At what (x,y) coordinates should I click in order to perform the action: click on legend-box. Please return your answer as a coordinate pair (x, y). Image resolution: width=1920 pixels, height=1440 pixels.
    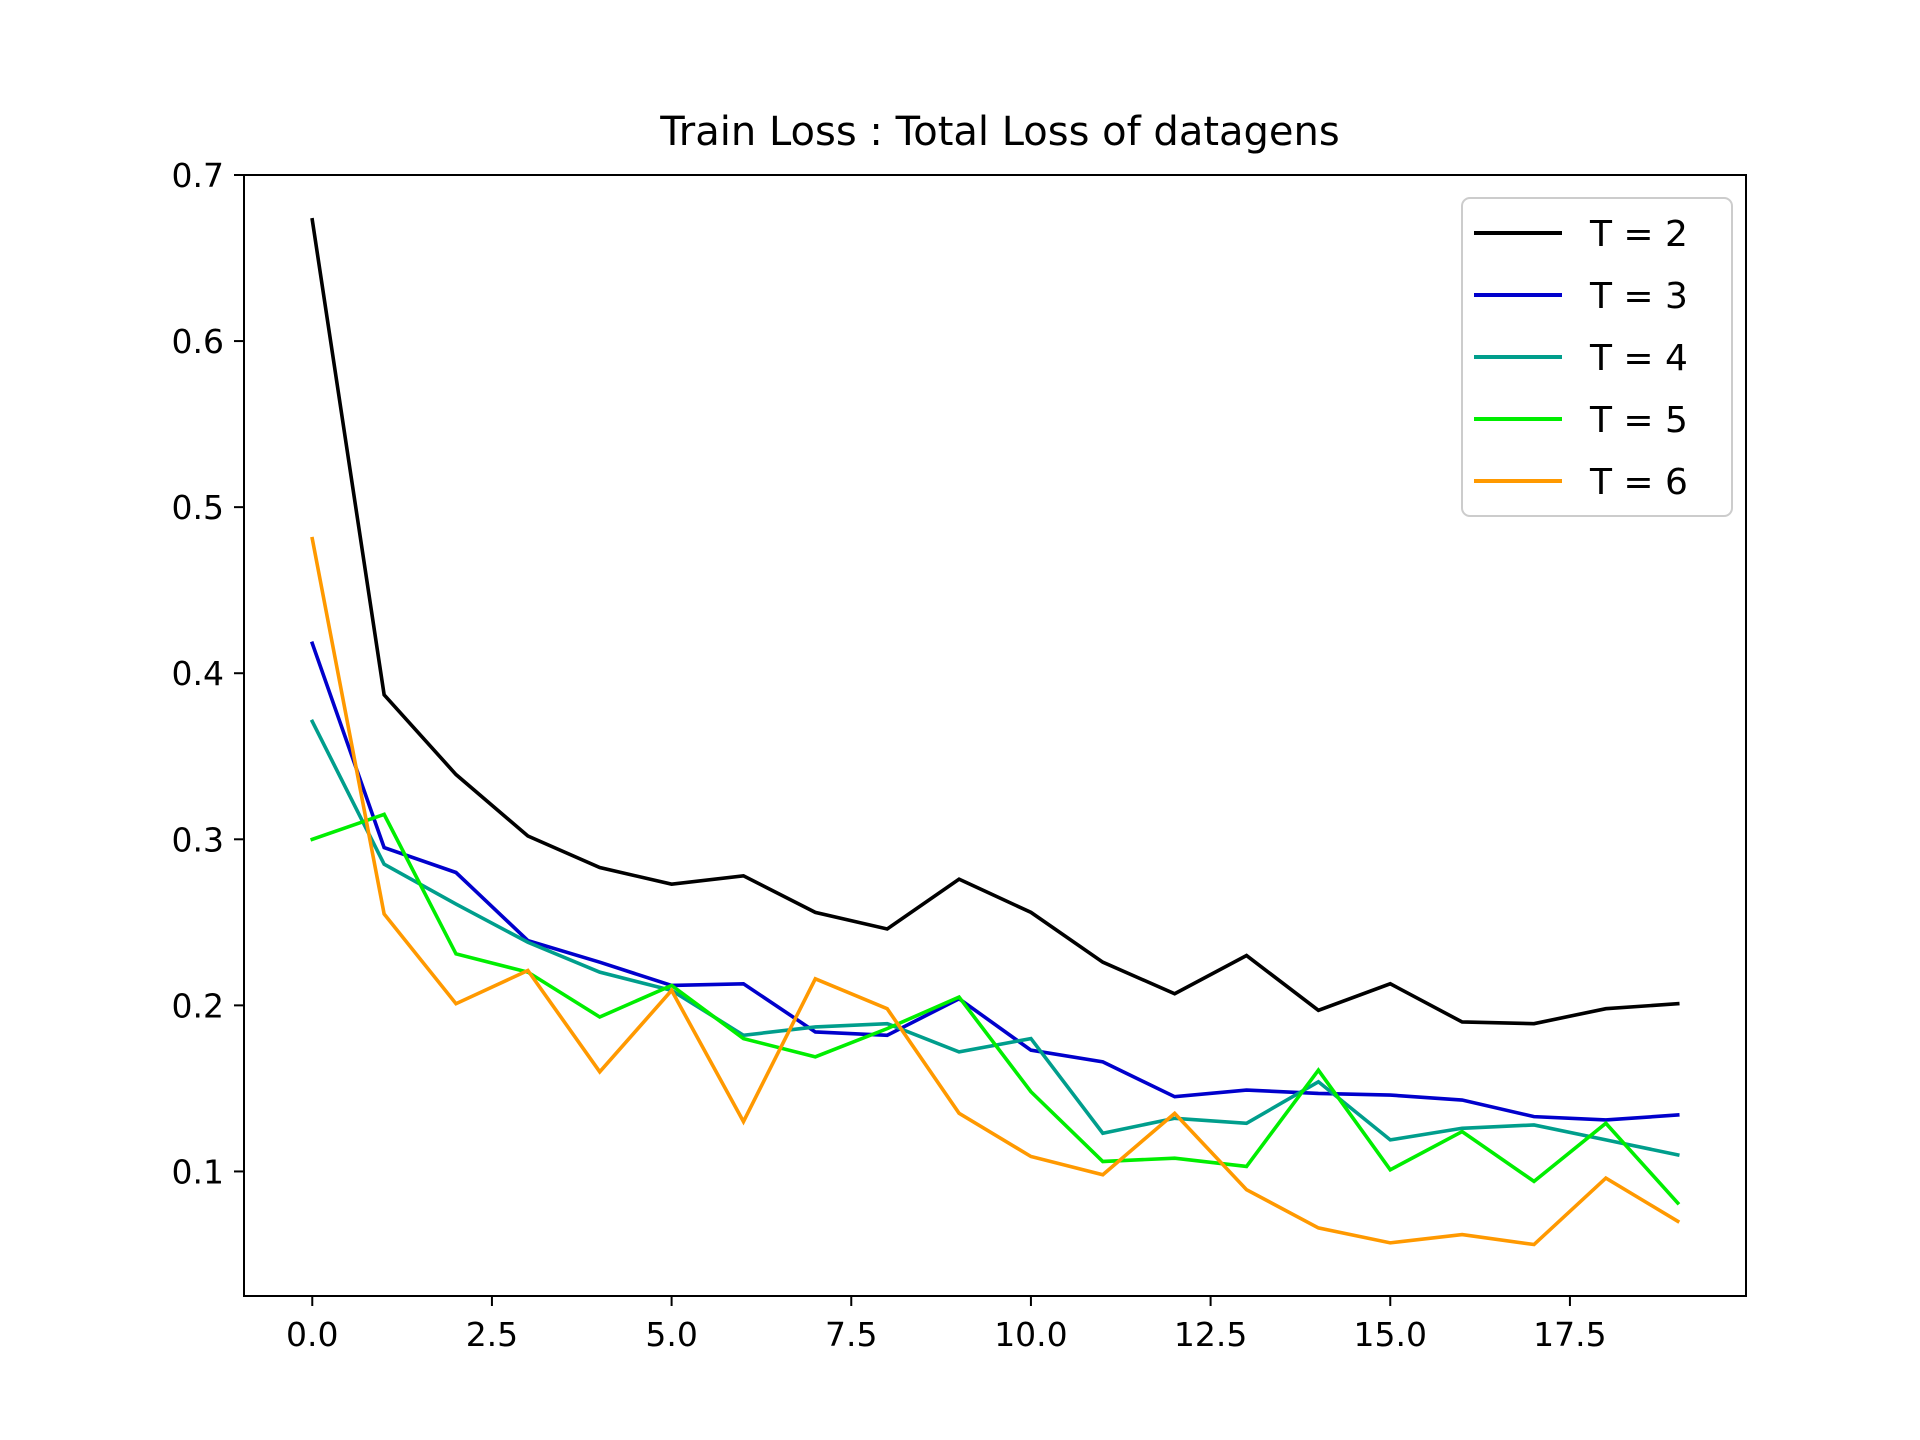
    Looking at the image, I should click on (1597, 357).